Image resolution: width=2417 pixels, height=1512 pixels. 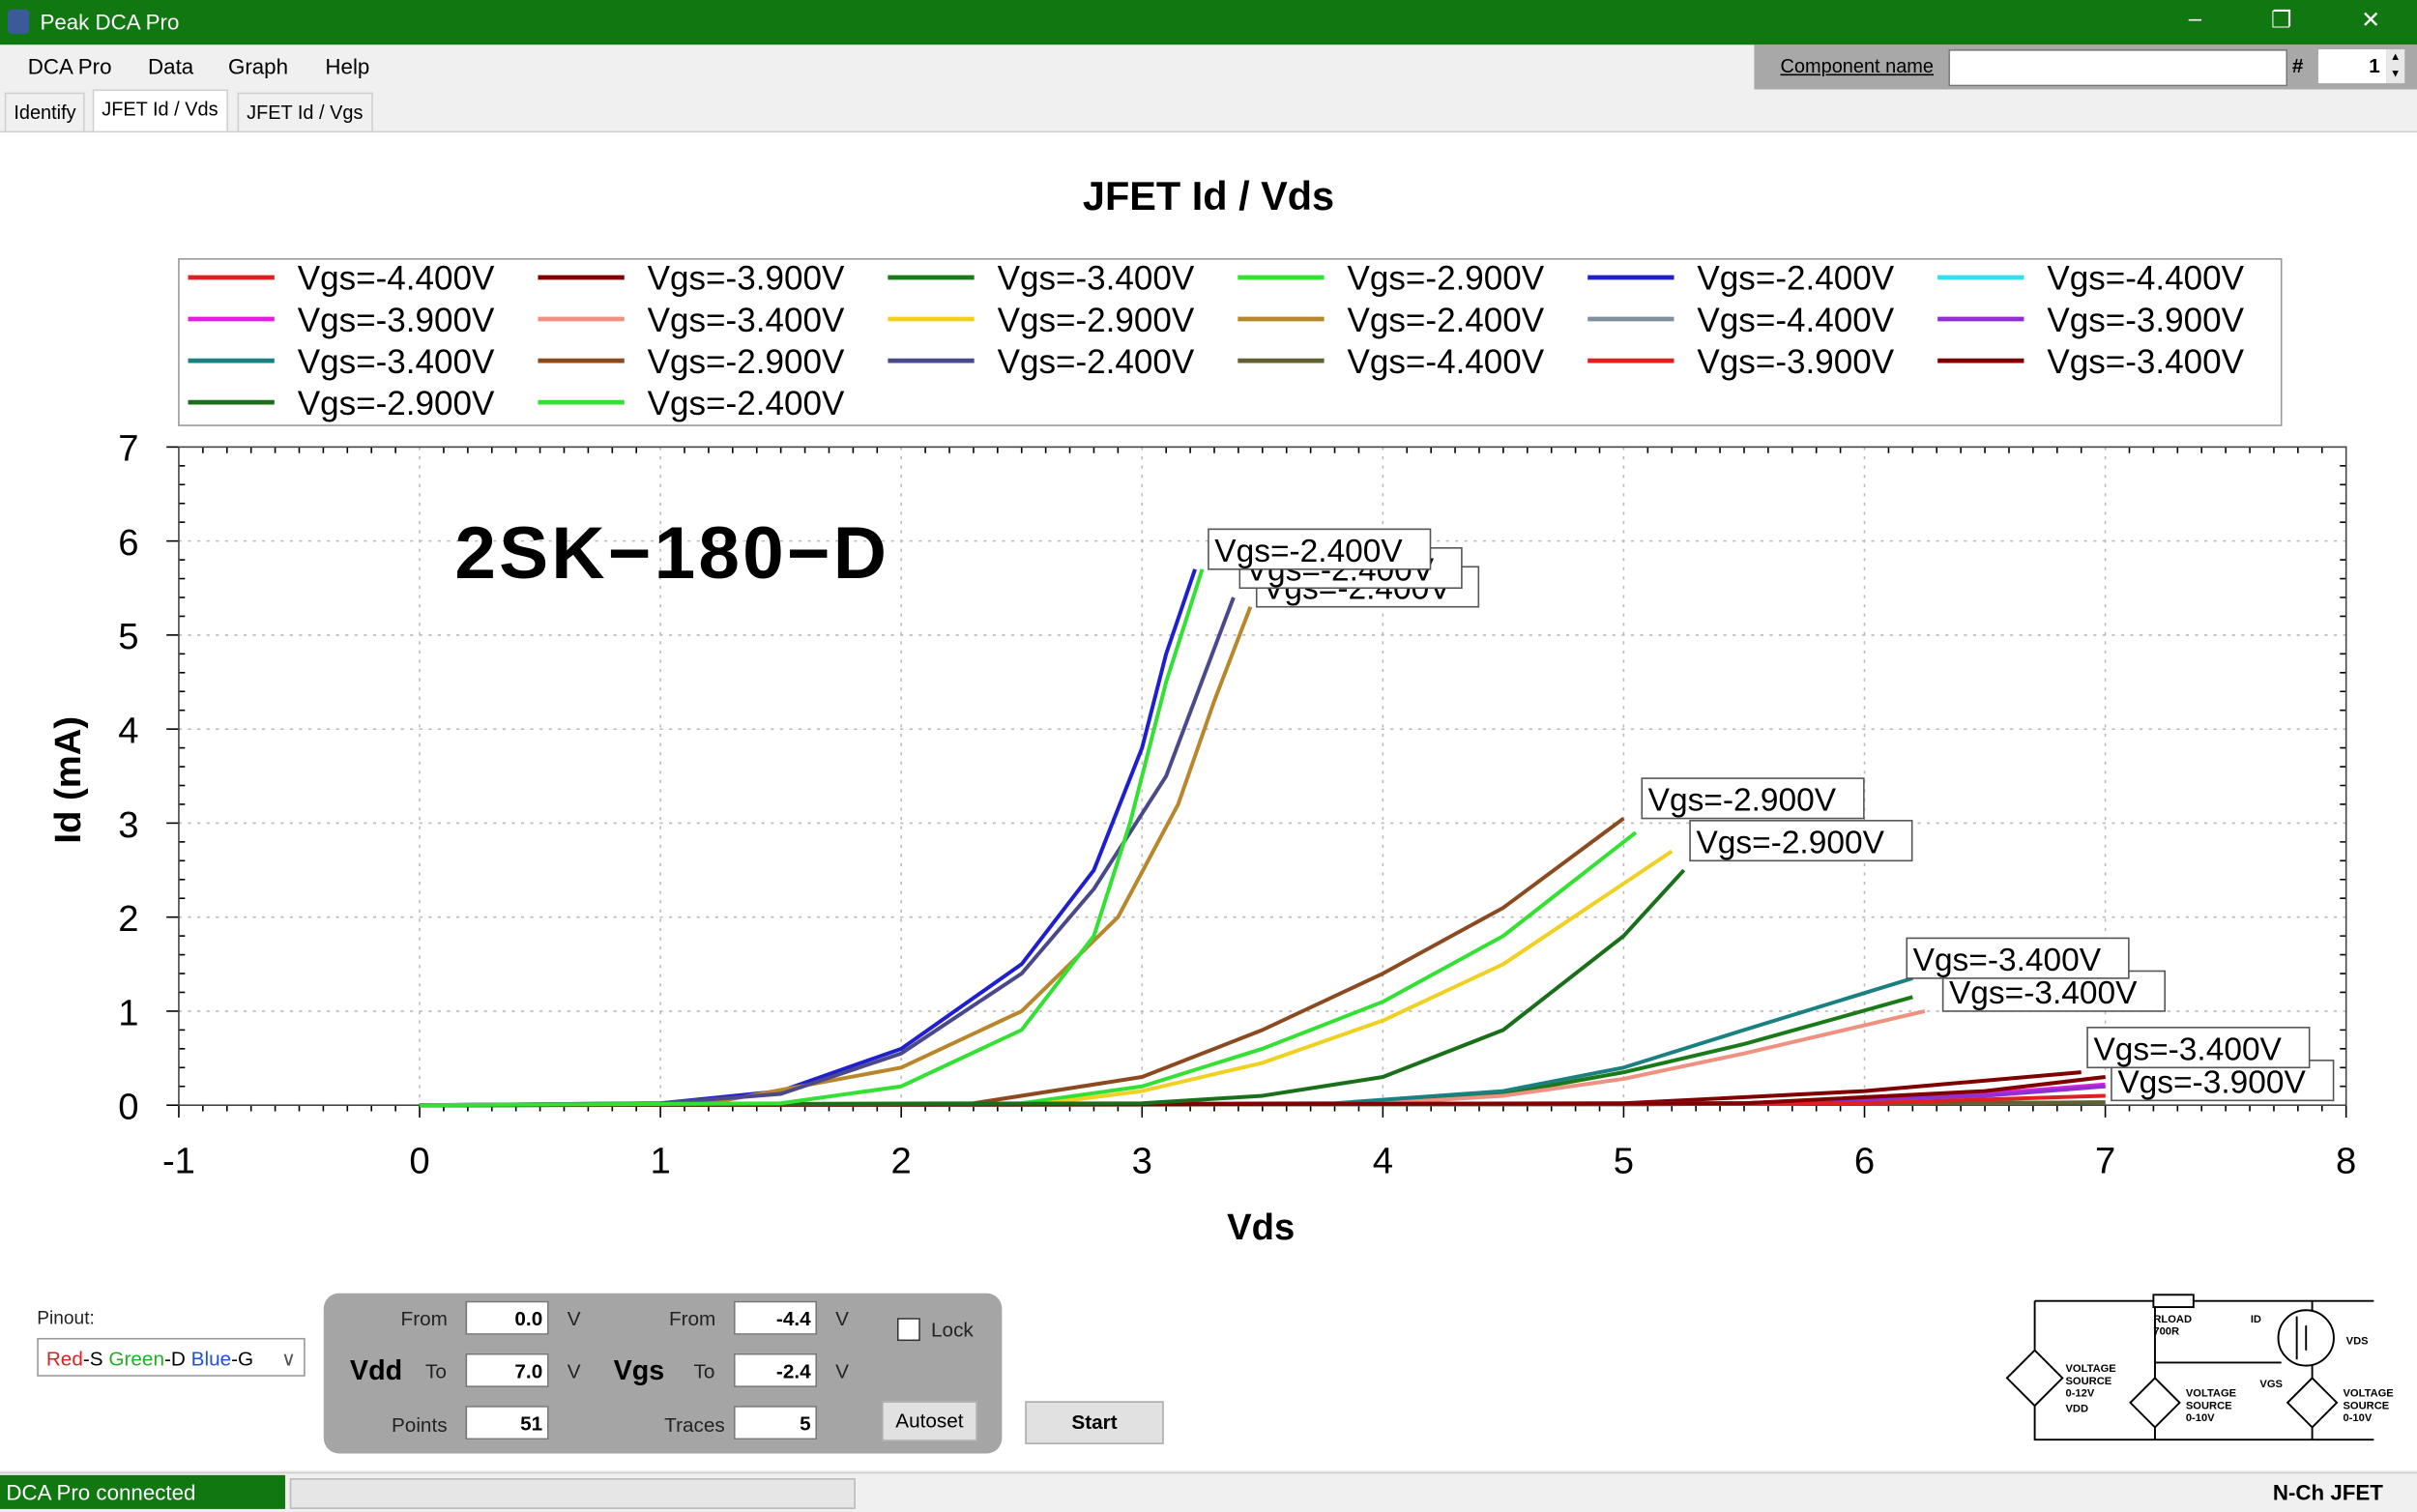 What do you see at coordinates (69, 66) in the screenshot?
I see `menu-dca-pro: DCA Pro` at bounding box center [69, 66].